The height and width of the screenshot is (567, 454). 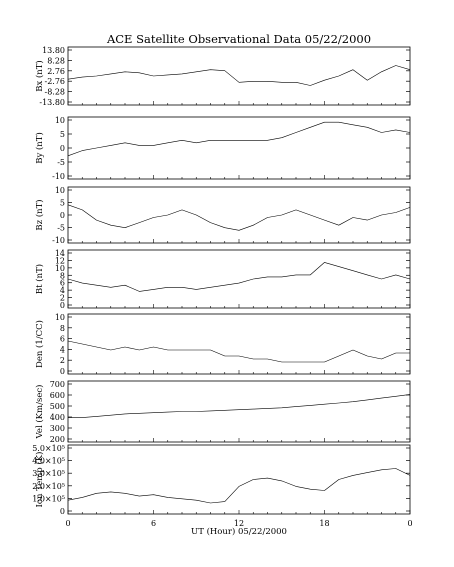 I want to click on x-tick-label: 18, so click(x=324, y=523).